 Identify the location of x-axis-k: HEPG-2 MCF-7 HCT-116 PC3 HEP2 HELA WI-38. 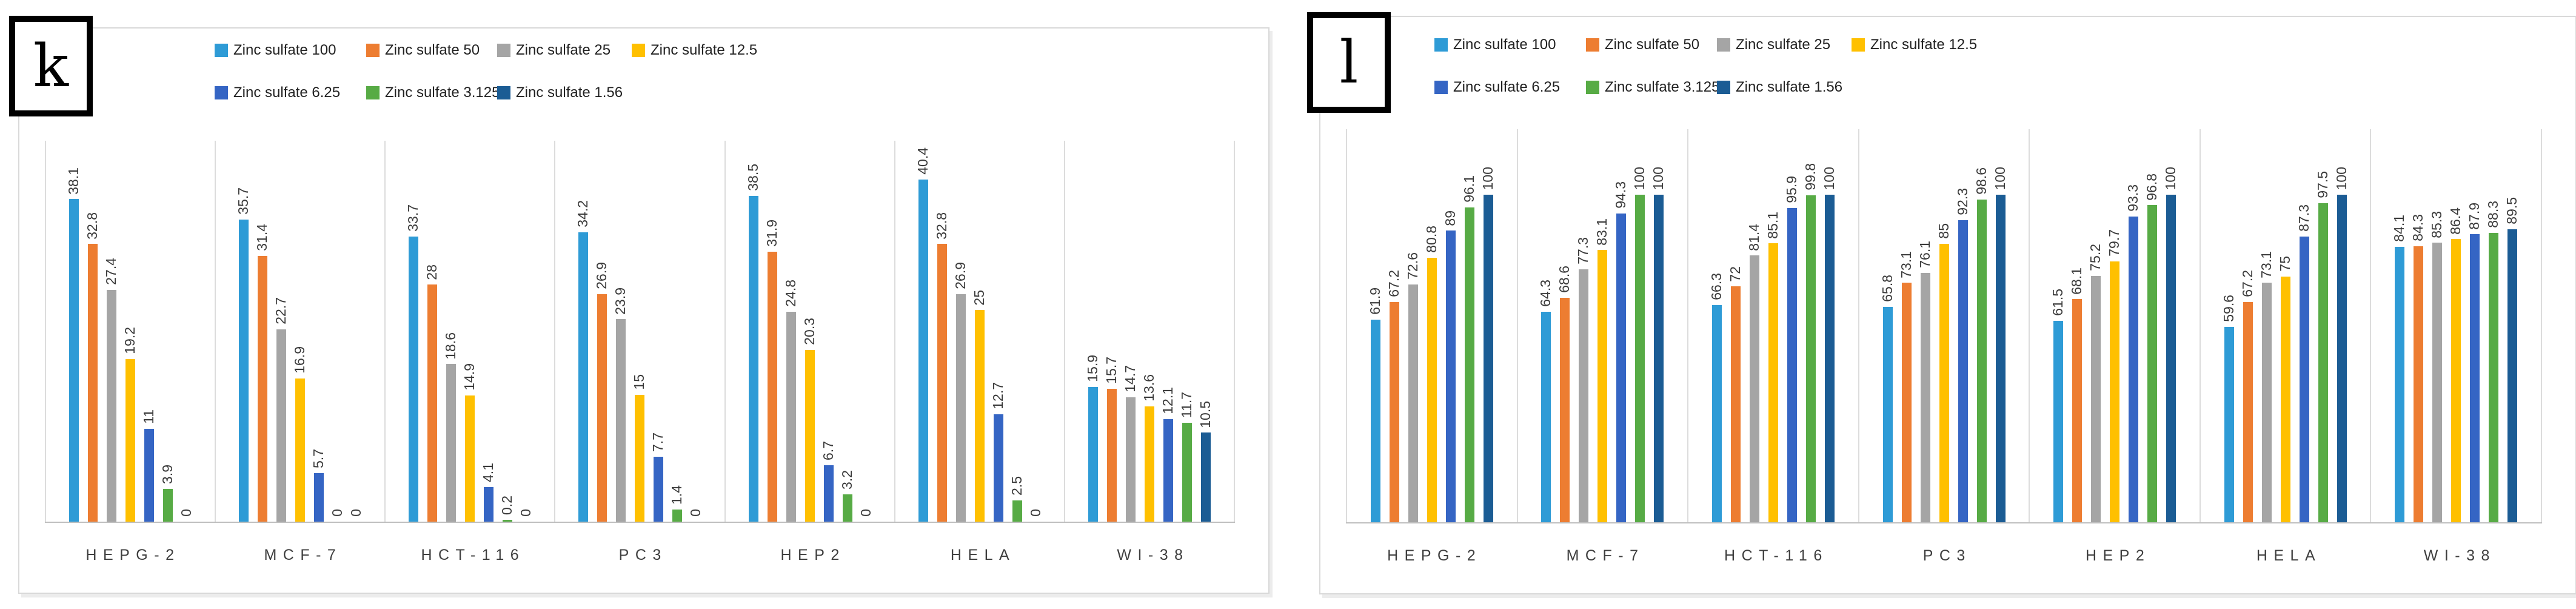
(640, 555).